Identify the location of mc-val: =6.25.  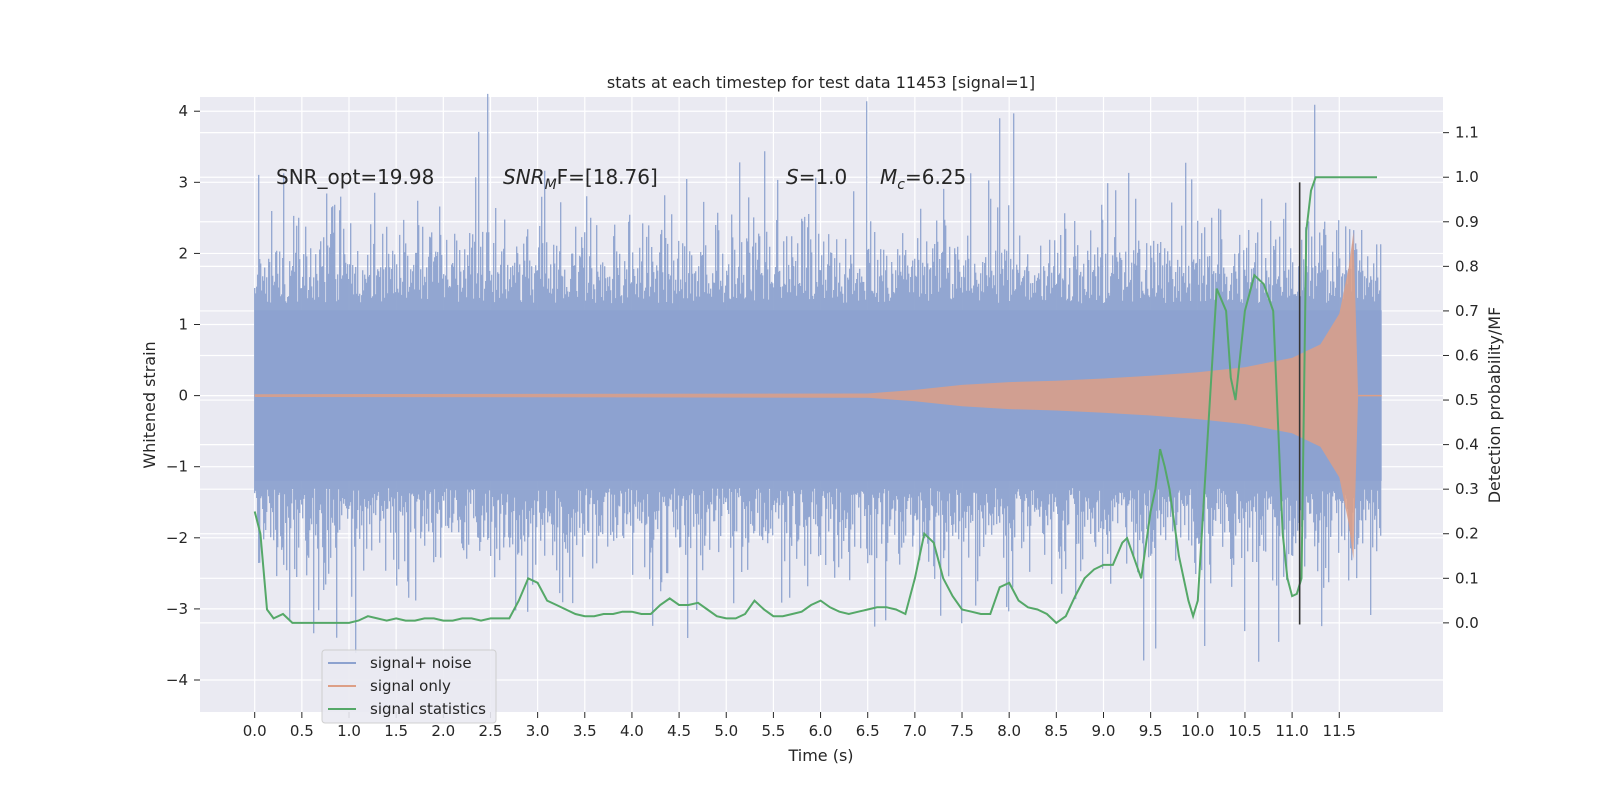
(935, 177).